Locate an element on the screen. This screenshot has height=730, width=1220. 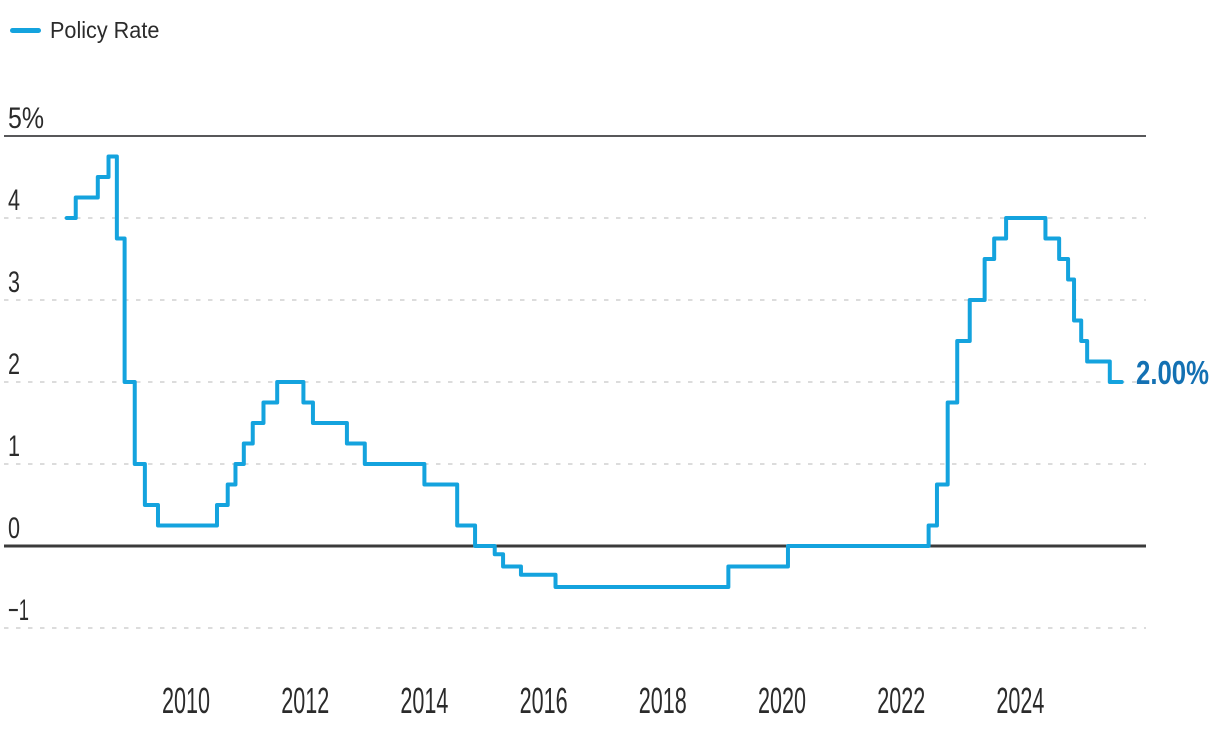
y-axis-label-3: 3 is located at coordinates (14, 282).